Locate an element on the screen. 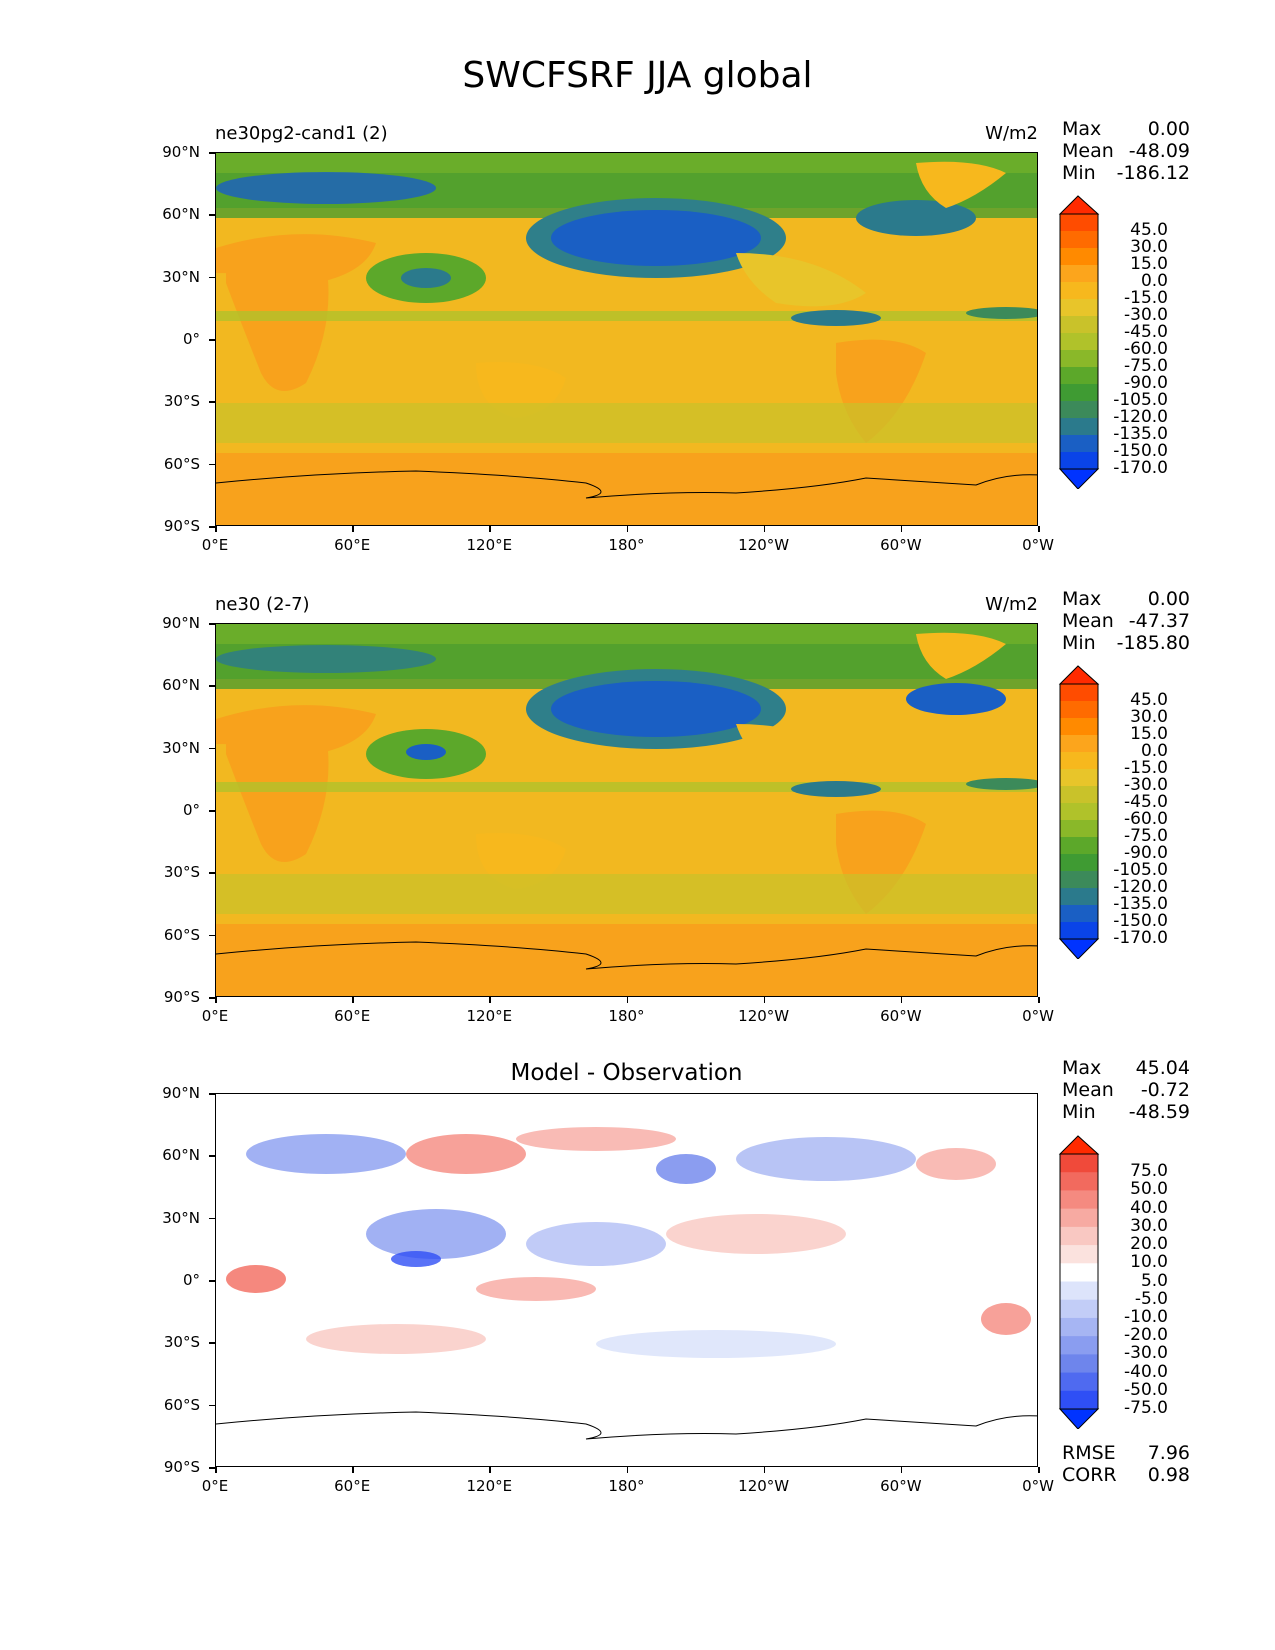 This screenshot has height=1650, width=1275. stats-3: Max 45.04 Mean -0.72 Min -48.59 is located at coordinates (1126, 1090).